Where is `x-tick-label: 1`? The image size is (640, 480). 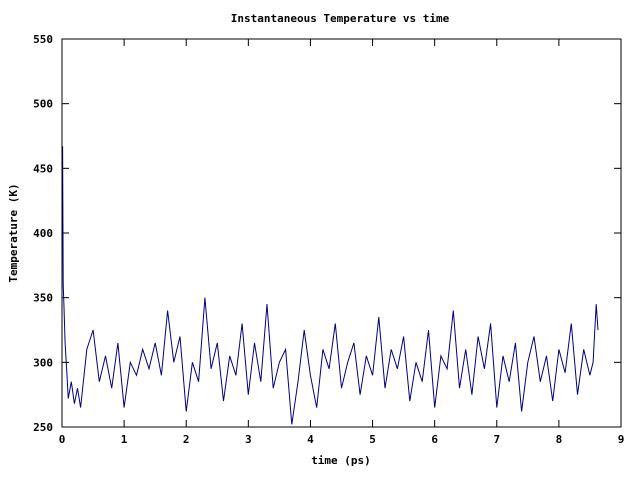
x-tick-label: 1 is located at coordinates (124, 439).